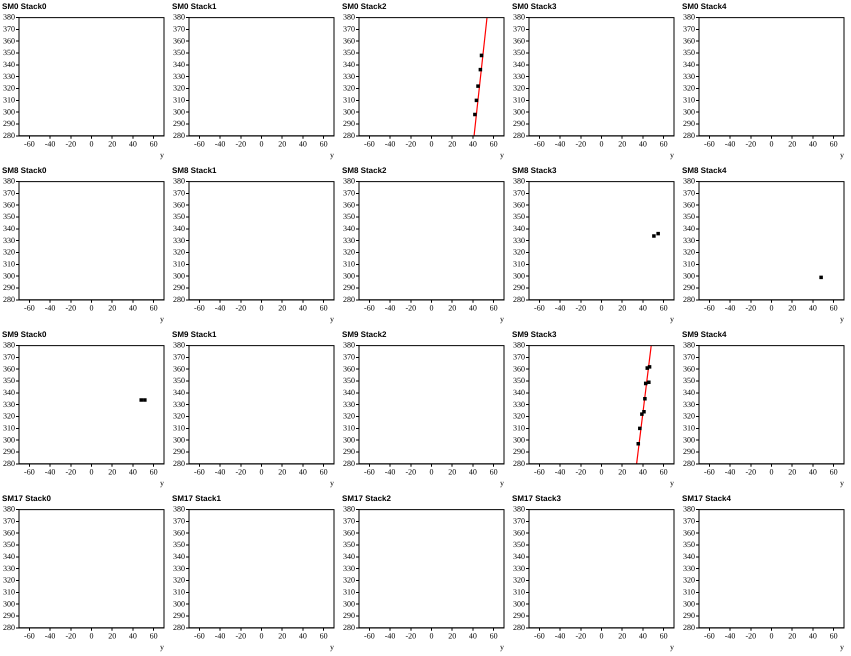 The image size is (851, 656). Describe the element at coordinates (132, 308) in the screenshot. I see `x-tick-label: 40` at that location.